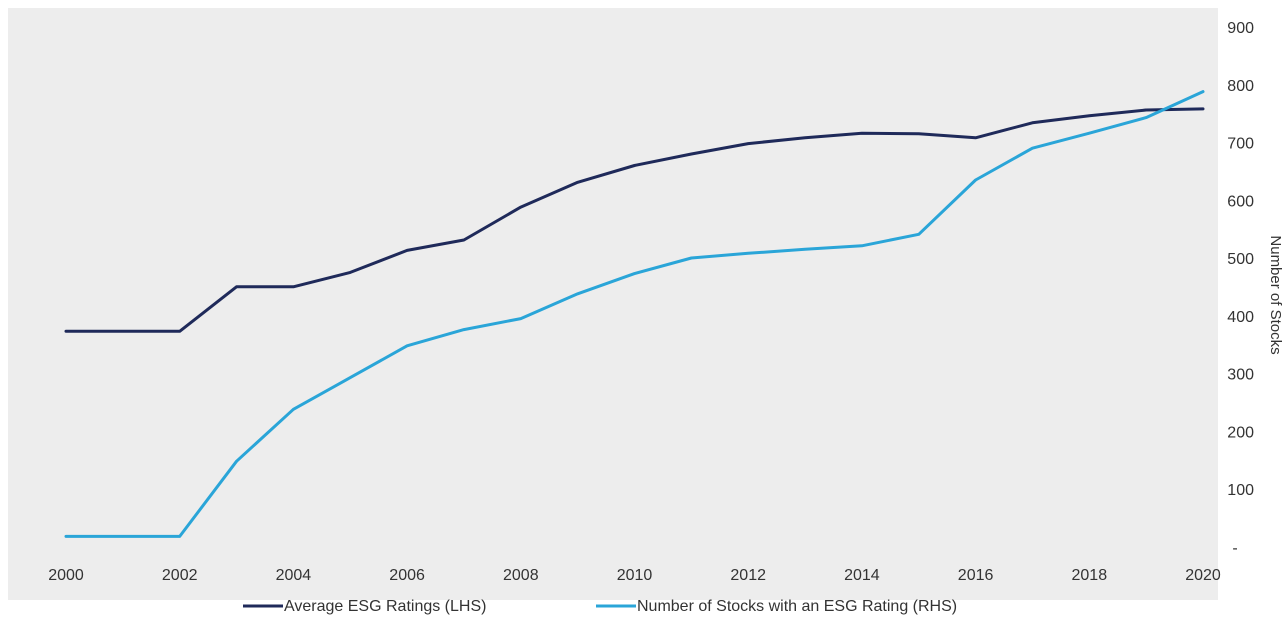  What do you see at coordinates (1240, 288) in the screenshot?
I see `y-axis-right-ticks: - 100 200 300 400 500 600 700 800 900` at bounding box center [1240, 288].